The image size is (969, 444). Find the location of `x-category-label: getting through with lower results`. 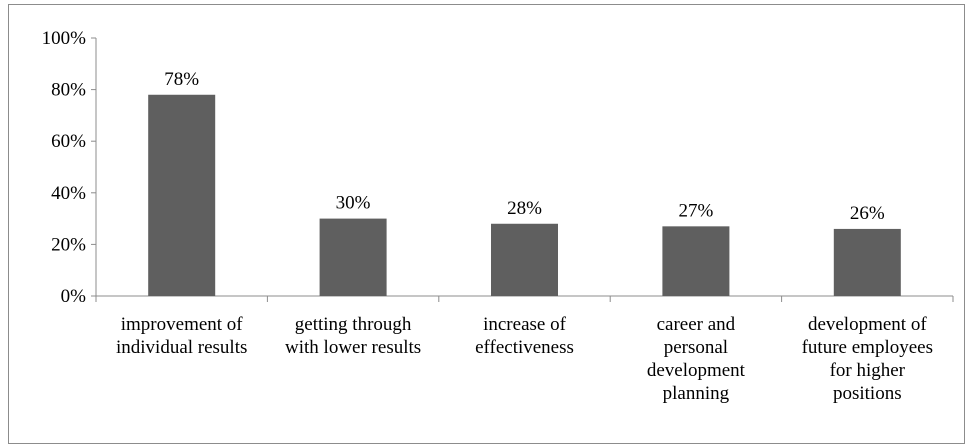

x-category-label: getting through with lower results is located at coordinates (353, 336).